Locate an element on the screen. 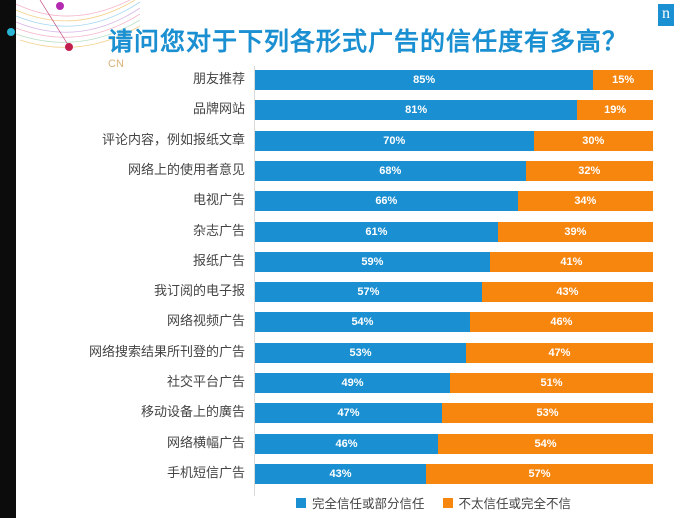 The image size is (700, 518). data-label-distrust: 34% is located at coordinates (585, 201).